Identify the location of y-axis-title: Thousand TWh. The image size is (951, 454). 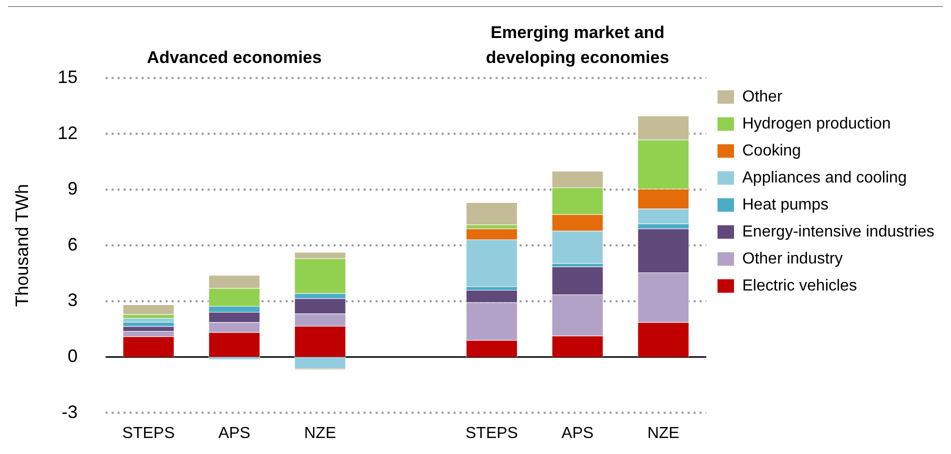
(22, 245).